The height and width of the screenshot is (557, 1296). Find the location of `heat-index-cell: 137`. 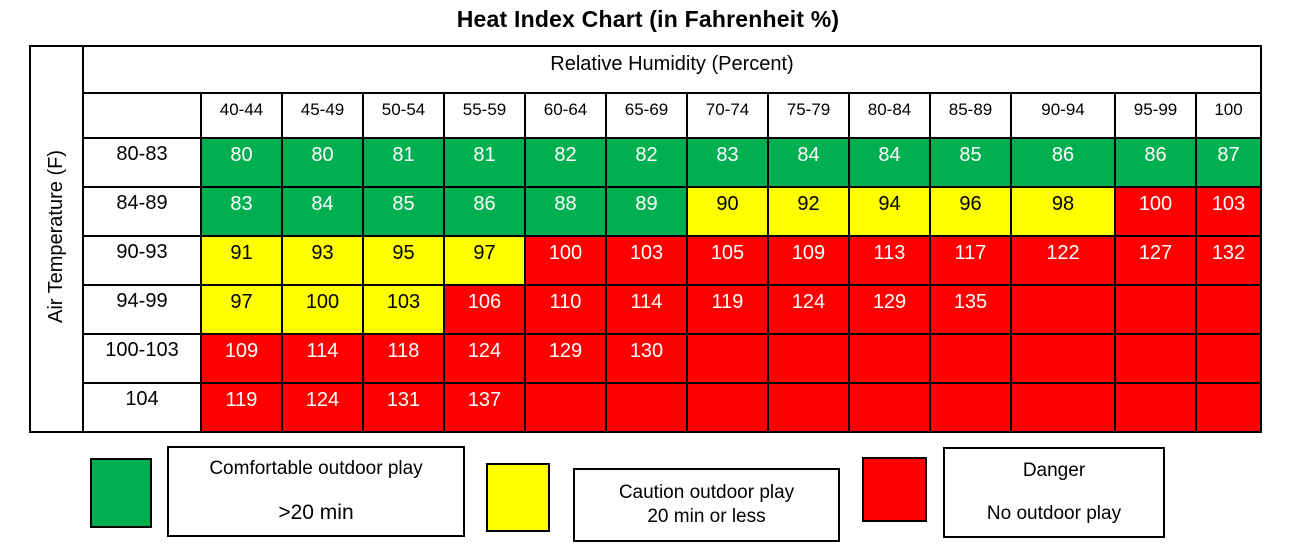

heat-index-cell: 137 is located at coordinates (484, 407).